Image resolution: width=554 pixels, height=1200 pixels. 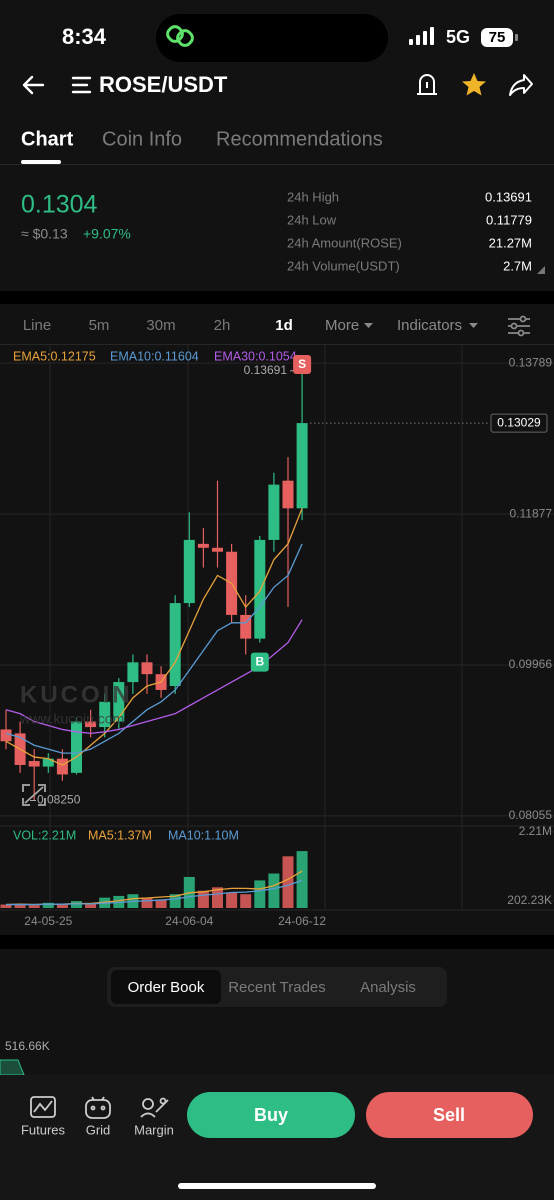 What do you see at coordinates (163, 84) in the screenshot?
I see `pair-title: ROSE/USDT` at bounding box center [163, 84].